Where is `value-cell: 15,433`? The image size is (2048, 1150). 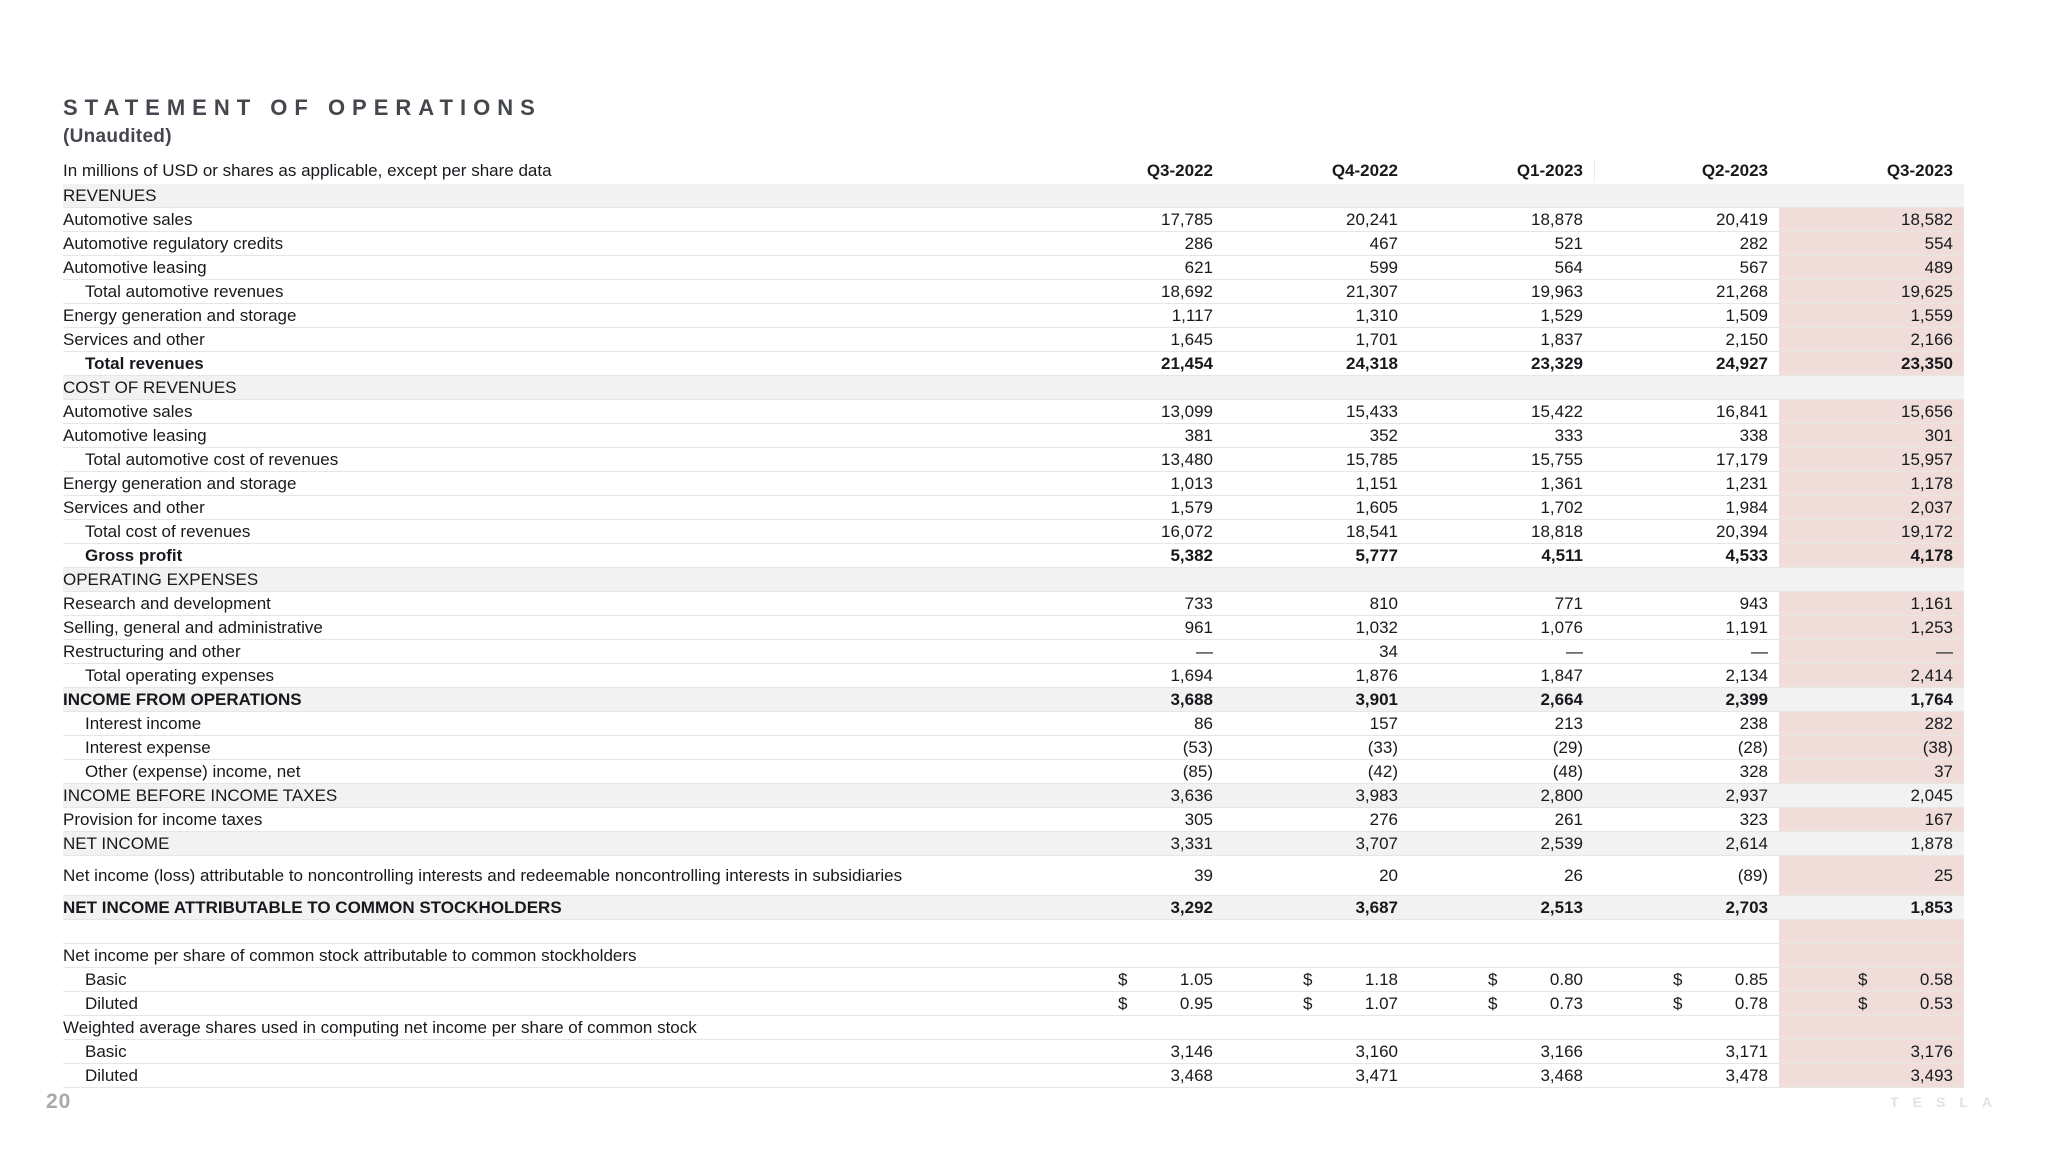 value-cell: 15,433 is located at coordinates (1372, 411).